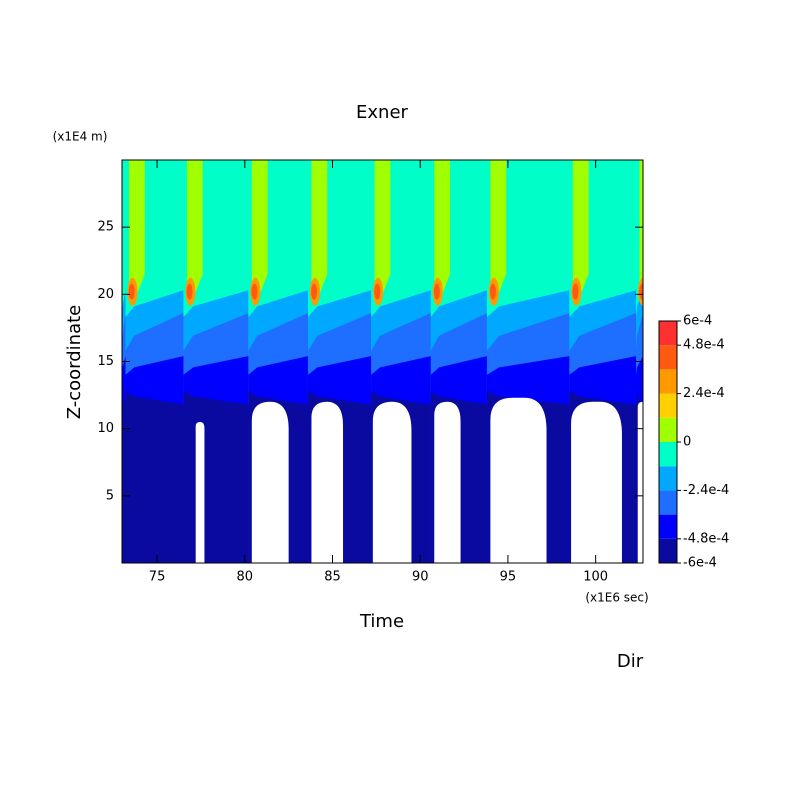 The image size is (804, 804). Describe the element at coordinates (420, 577) in the screenshot. I see `x-tick-label: 90` at that location.